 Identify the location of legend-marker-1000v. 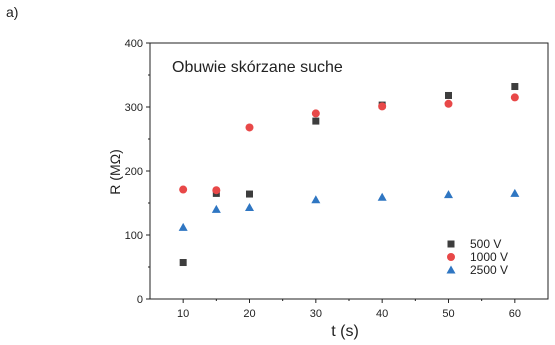
(451, 257).